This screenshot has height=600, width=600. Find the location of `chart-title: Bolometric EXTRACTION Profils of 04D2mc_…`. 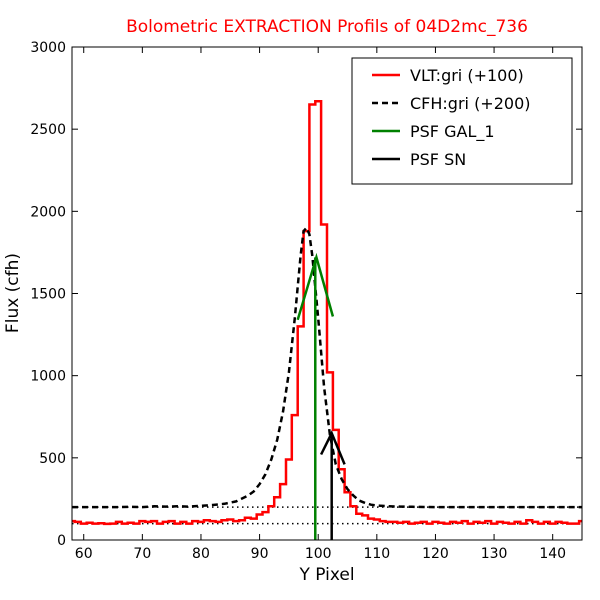

chart-title: Bolometric EXTRACTION Profils of 04D2mc_… is located at coordinates (327, 27).